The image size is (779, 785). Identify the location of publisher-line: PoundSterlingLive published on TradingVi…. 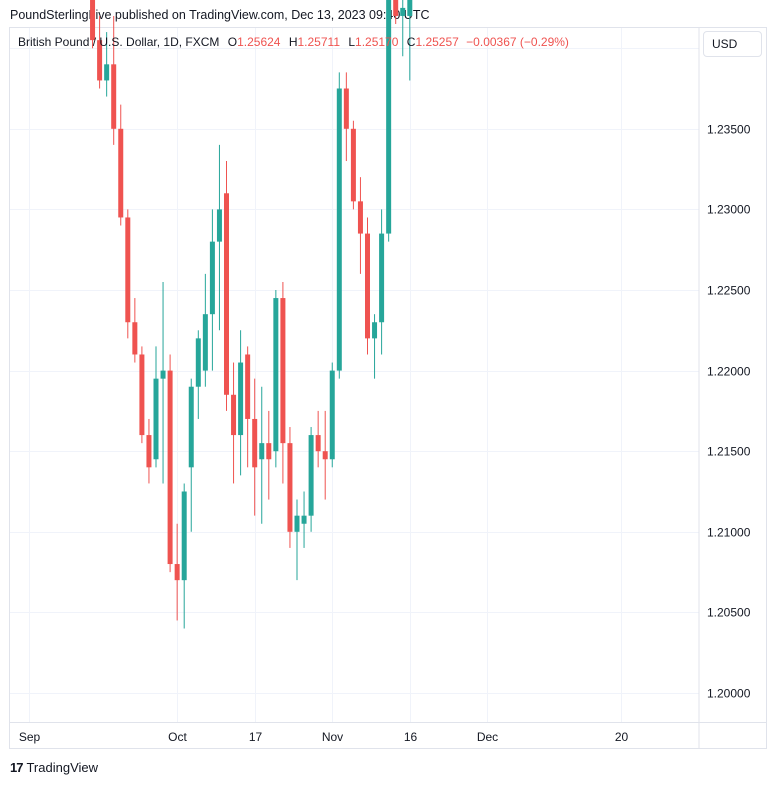
(220, 15).